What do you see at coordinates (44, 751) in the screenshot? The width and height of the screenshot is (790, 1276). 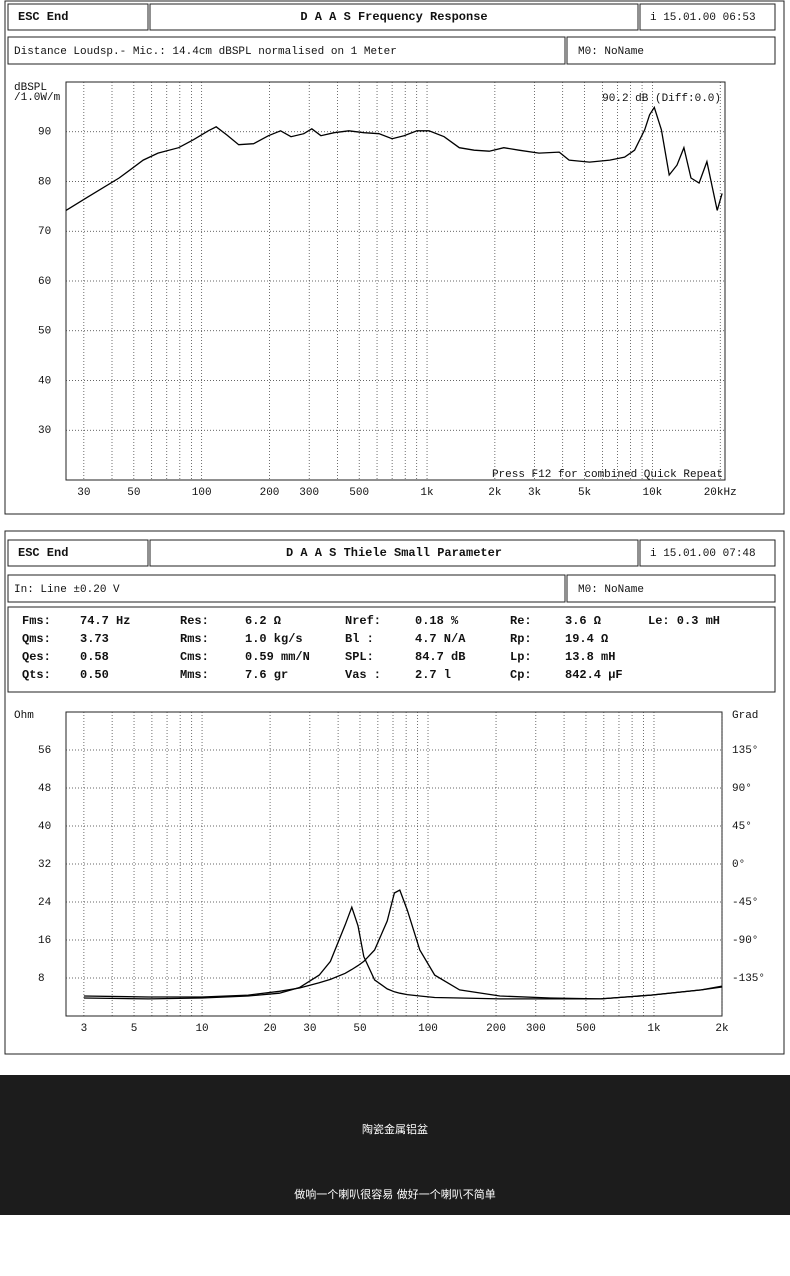 I see `y-tick-label: 56` at bounding box center [44, 751].